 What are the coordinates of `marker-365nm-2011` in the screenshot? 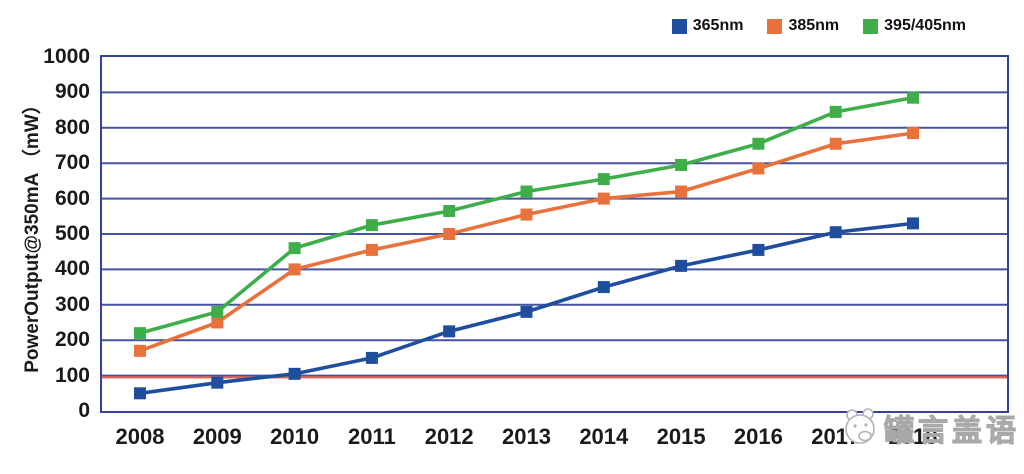 It's located at (371, 357).